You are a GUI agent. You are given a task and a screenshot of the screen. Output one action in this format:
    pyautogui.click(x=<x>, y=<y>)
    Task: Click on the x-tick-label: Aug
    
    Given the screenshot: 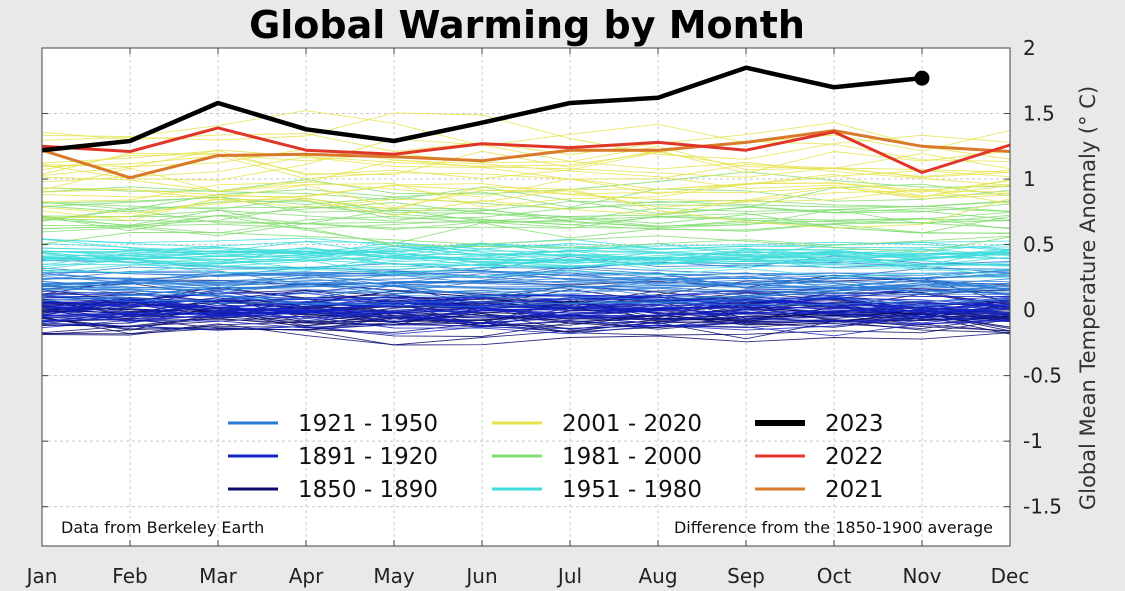 What is the action you would take?
    pyautogui.click(x=657, y=576)
    